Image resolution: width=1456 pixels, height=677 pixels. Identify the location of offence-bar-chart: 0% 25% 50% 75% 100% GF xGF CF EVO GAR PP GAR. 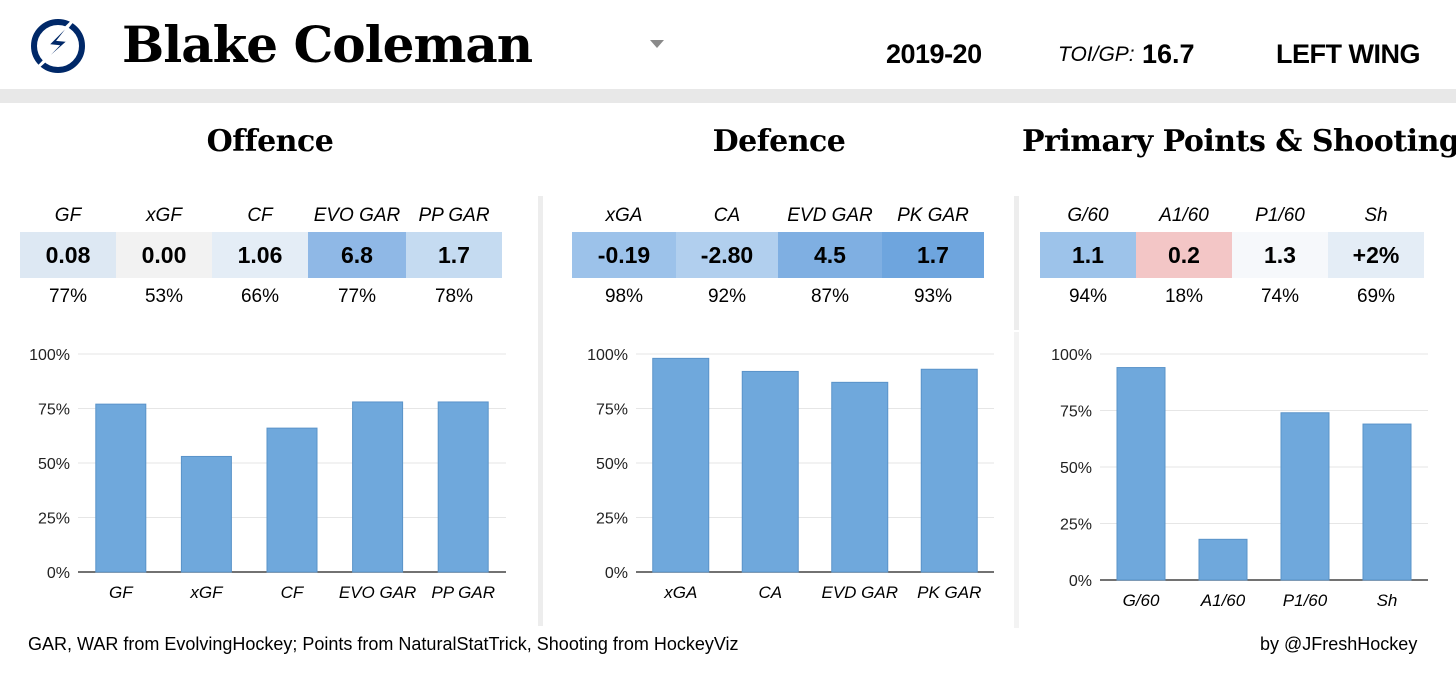
(267, 474).